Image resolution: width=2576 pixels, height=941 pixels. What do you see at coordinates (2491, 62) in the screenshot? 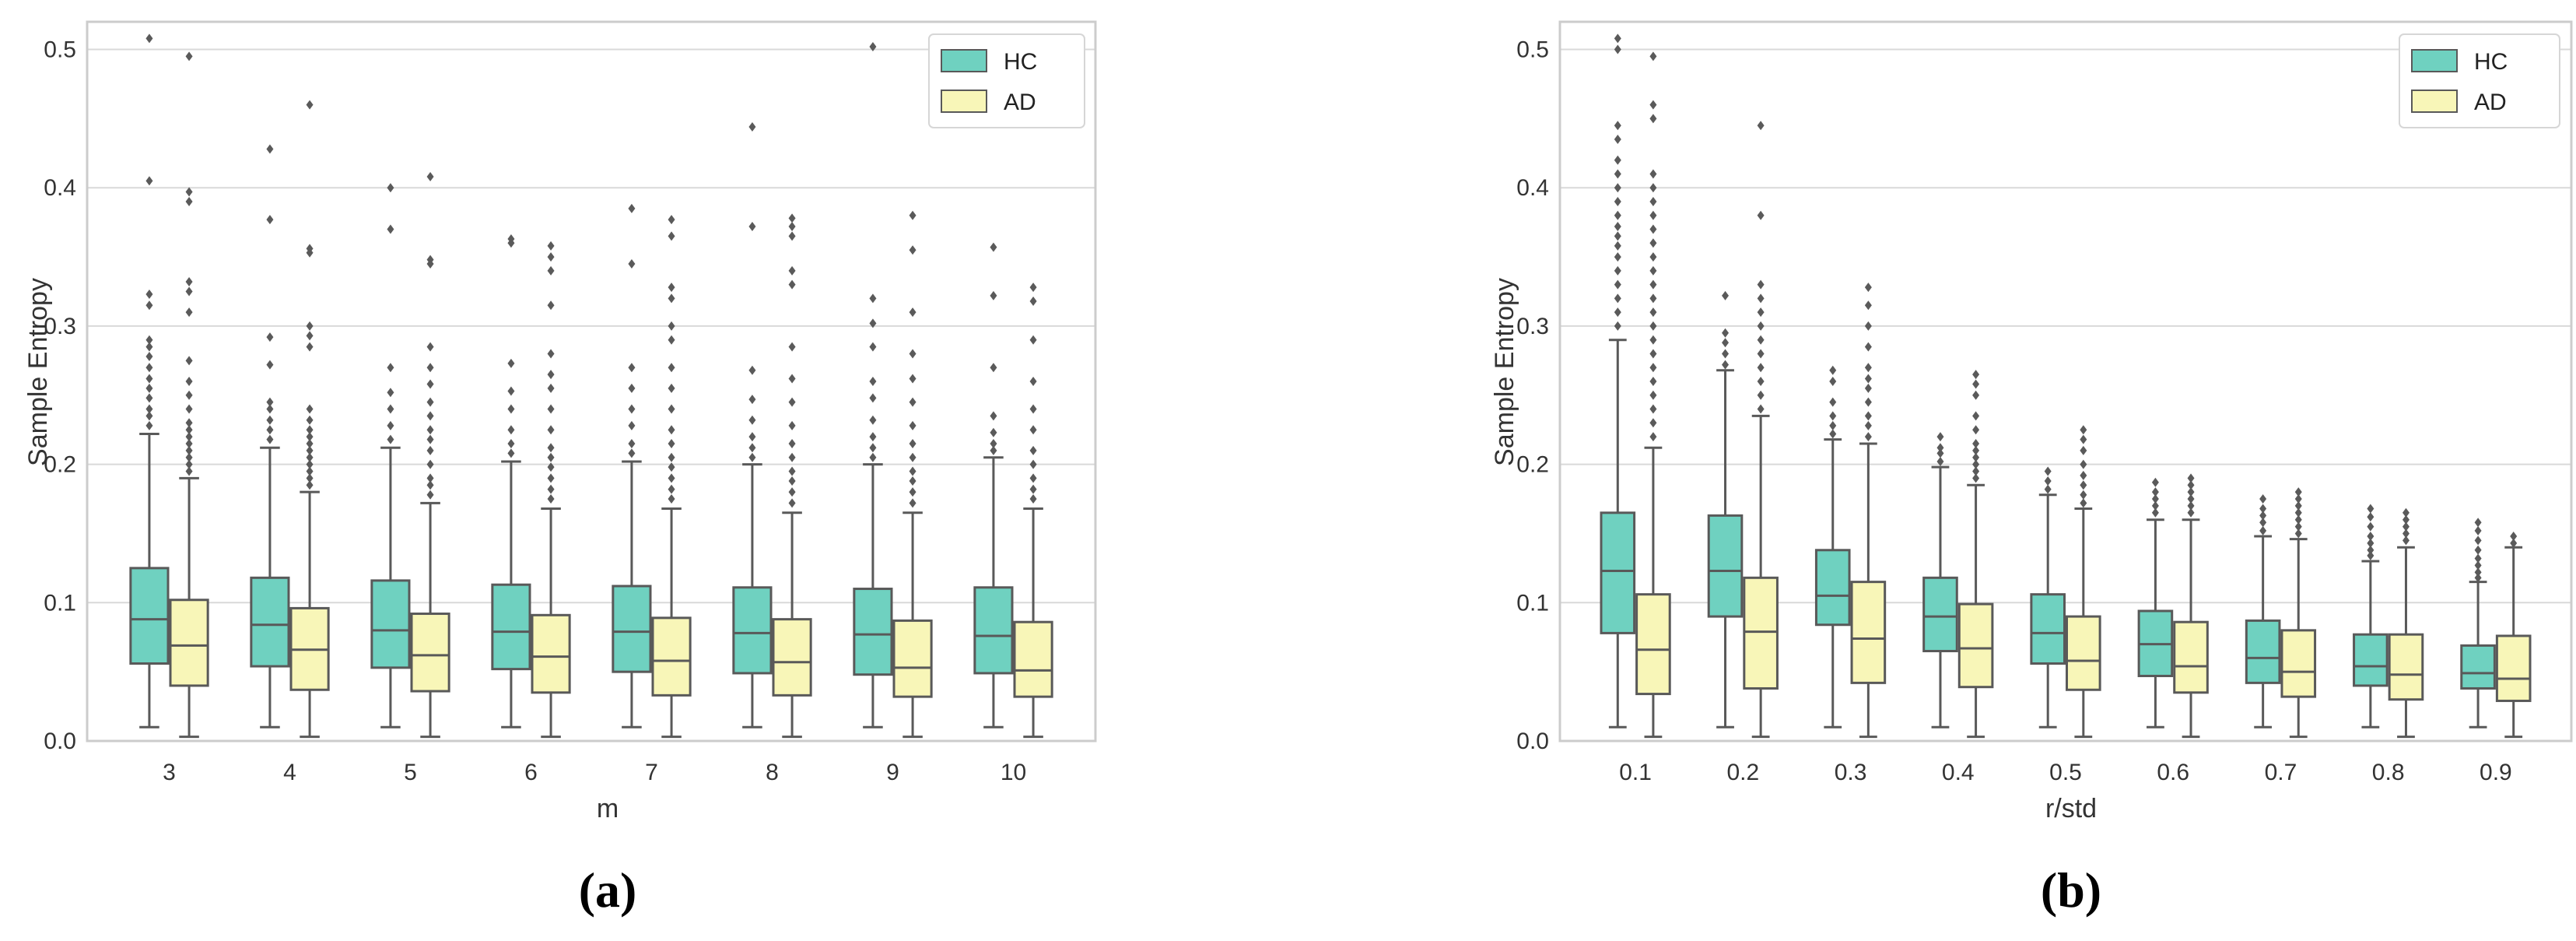
I see `legend-label-hc: HC` at bounding box center [2491, 62].